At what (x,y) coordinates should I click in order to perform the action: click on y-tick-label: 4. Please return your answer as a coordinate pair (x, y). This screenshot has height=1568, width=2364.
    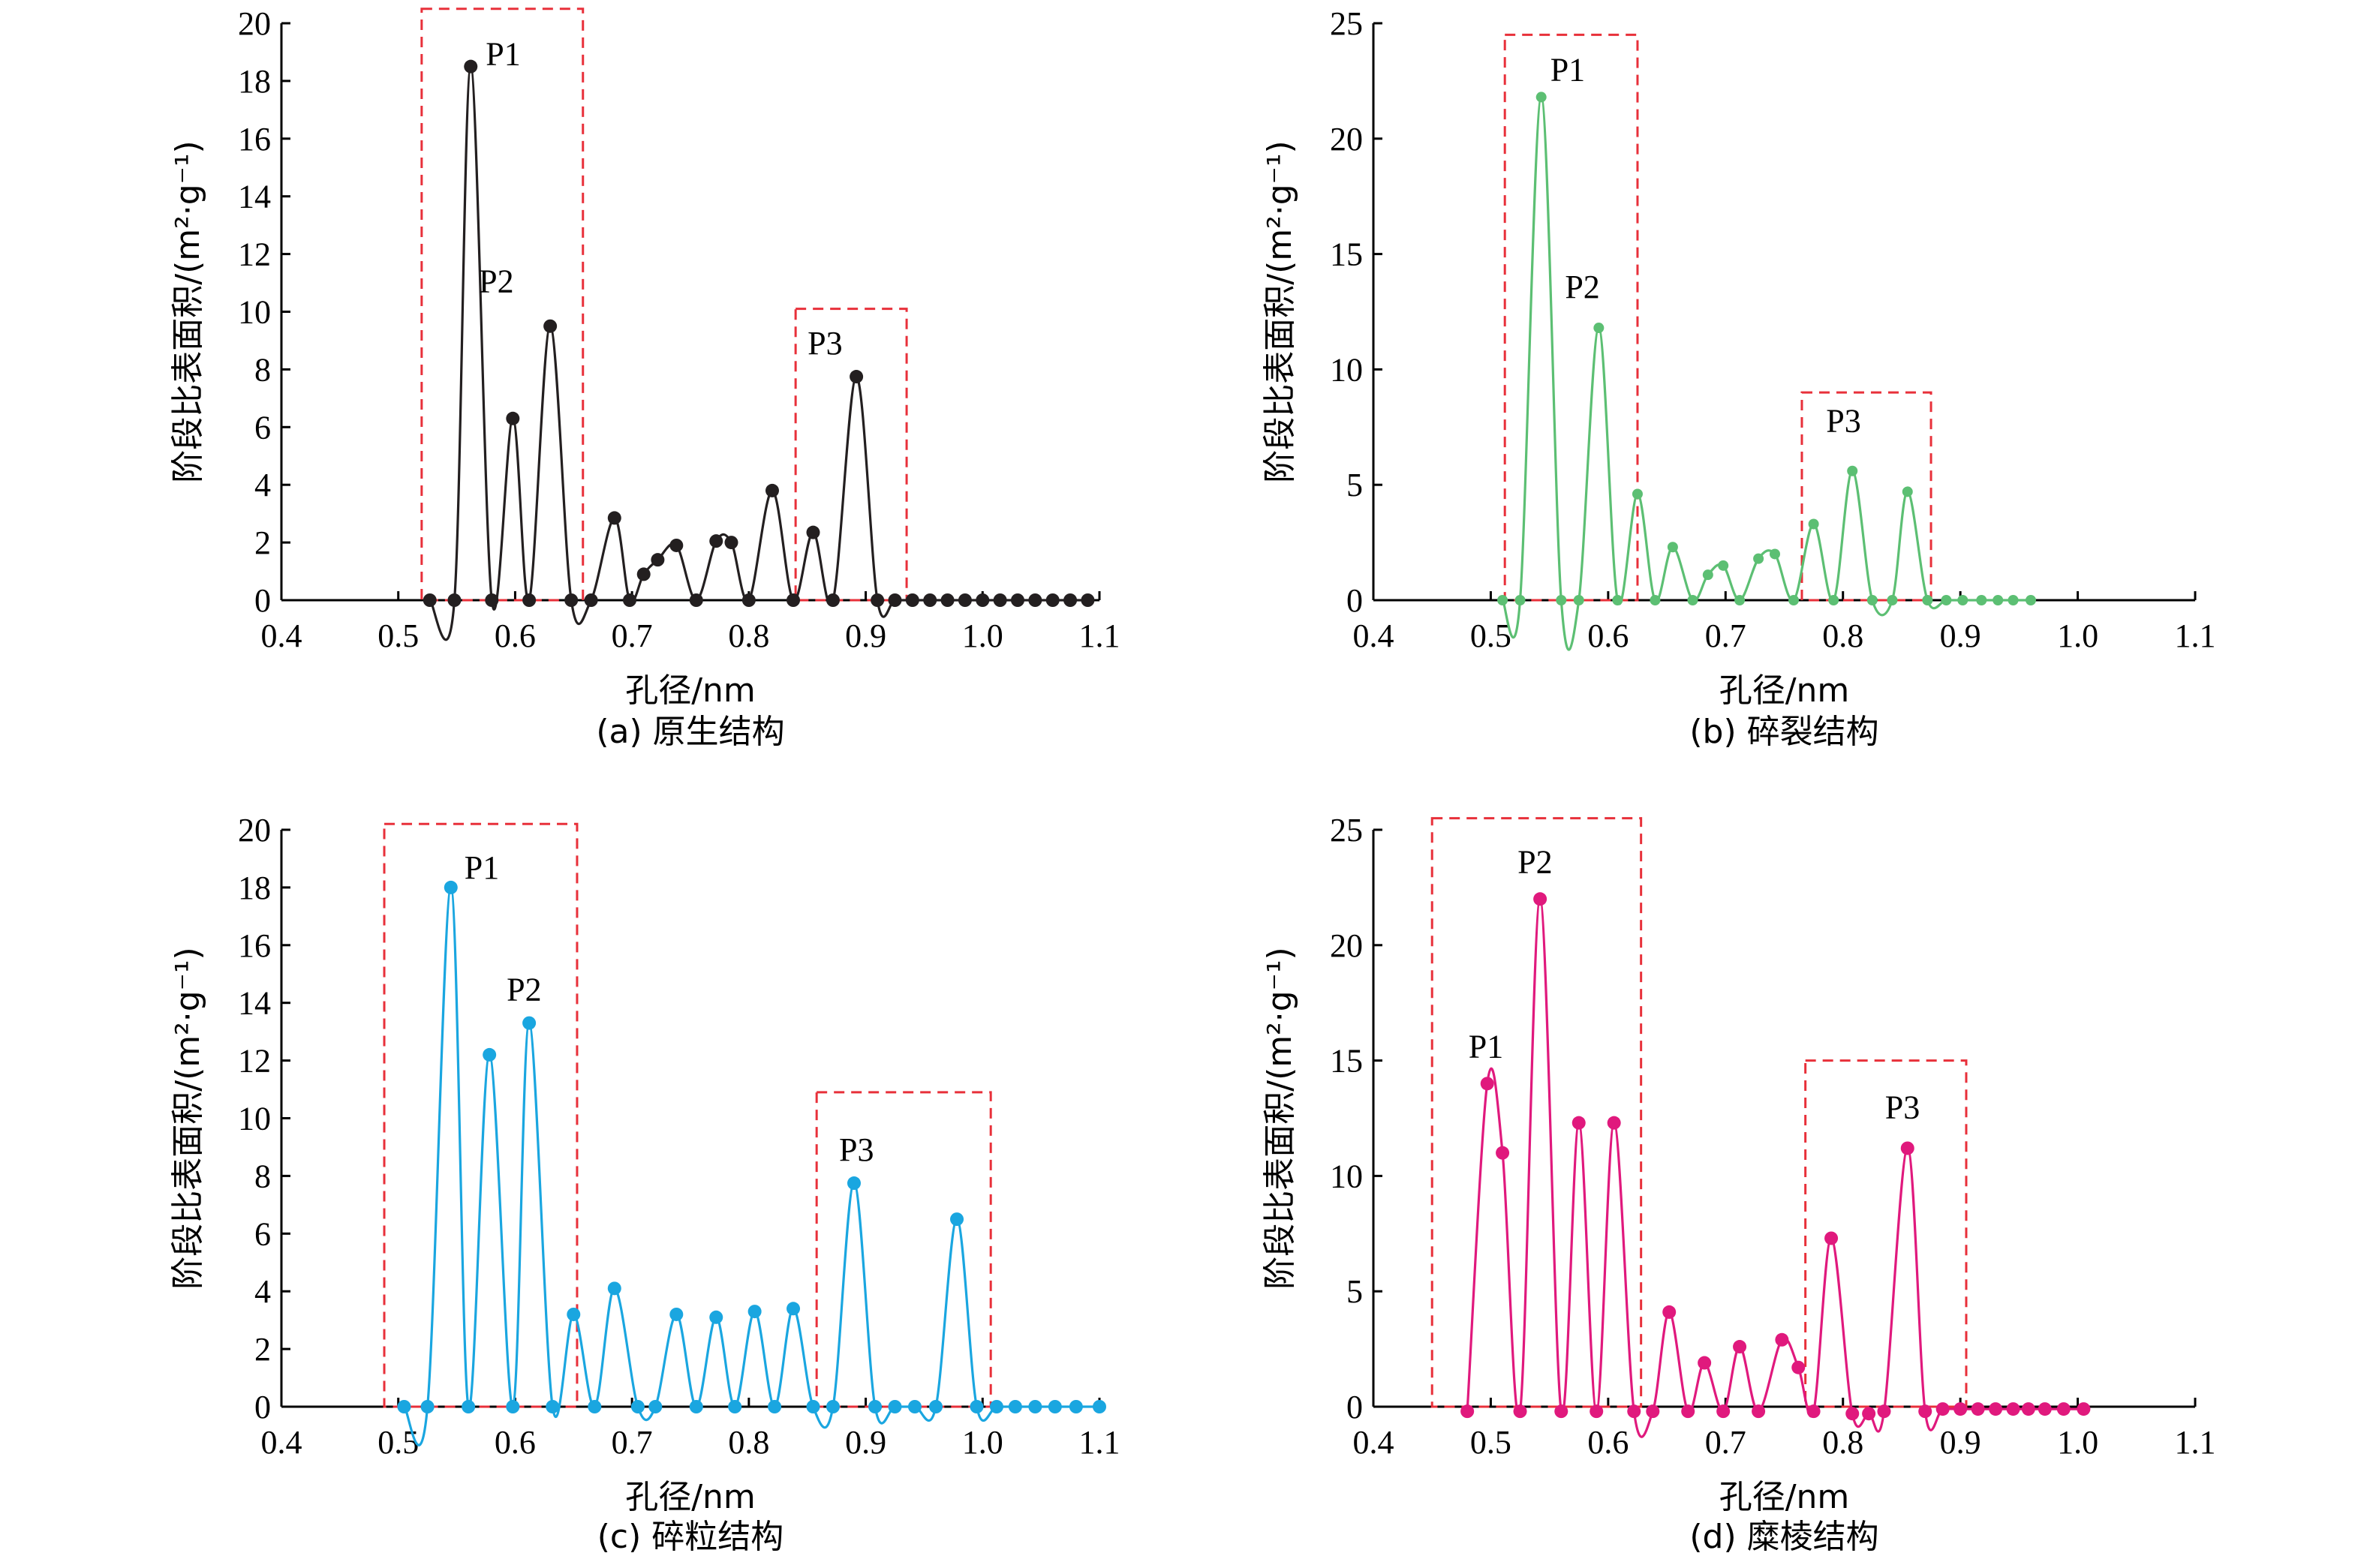
    Looking at the image, I should click on (263, 485).